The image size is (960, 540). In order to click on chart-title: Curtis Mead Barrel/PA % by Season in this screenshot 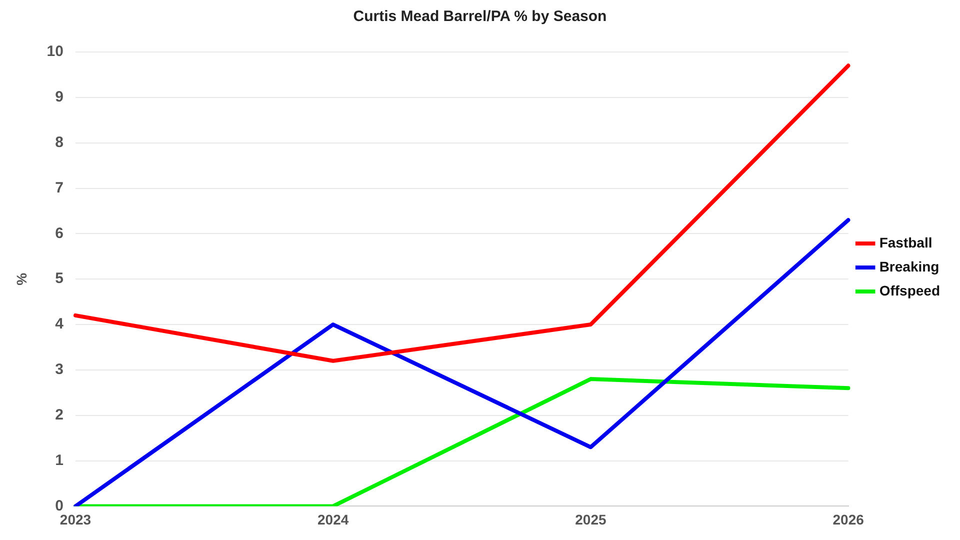, I will do `click(480, 17)`.